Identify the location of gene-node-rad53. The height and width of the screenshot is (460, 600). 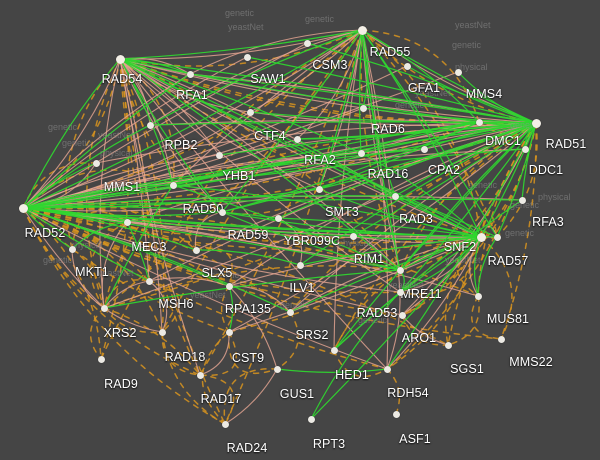
(400, 292).